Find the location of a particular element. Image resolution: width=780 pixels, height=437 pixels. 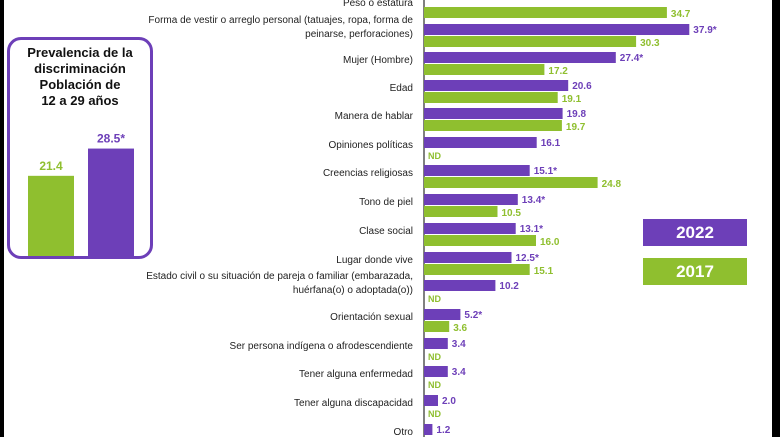

category-label-line: Ser persona indígena o afrodescendiente is located at coordinates (322, 346).